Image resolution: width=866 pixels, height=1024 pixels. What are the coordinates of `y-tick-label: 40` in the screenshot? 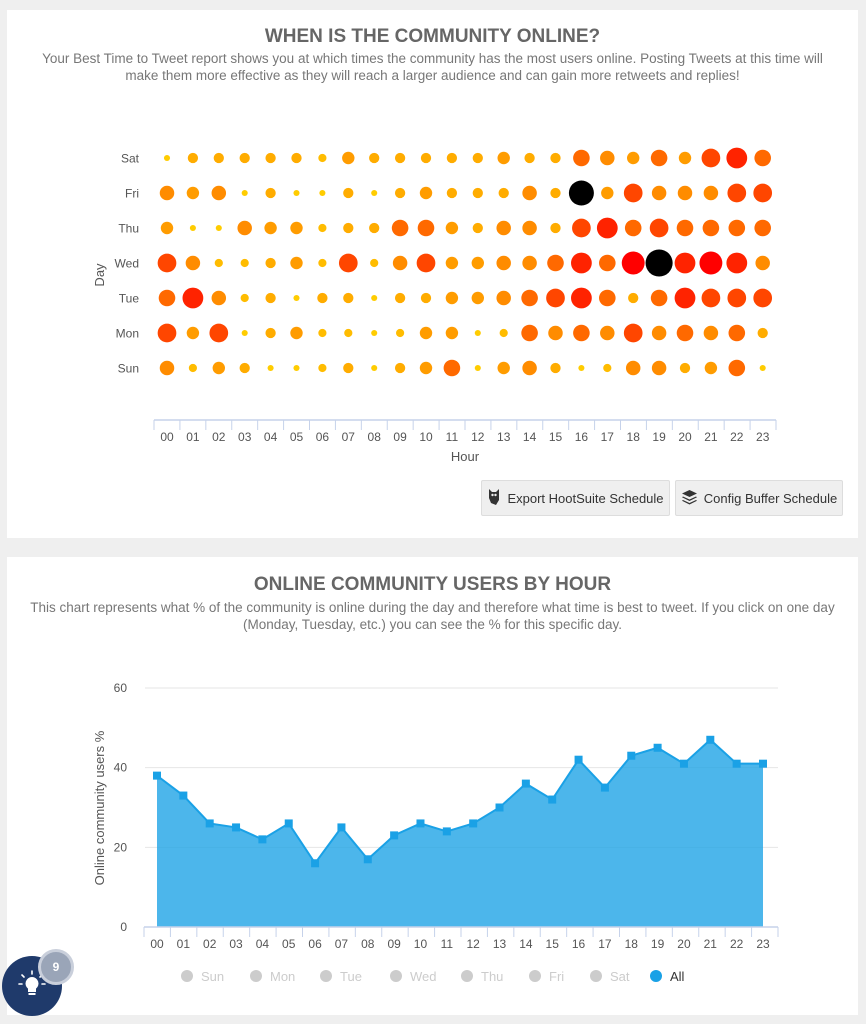 It's located at (121, 768).